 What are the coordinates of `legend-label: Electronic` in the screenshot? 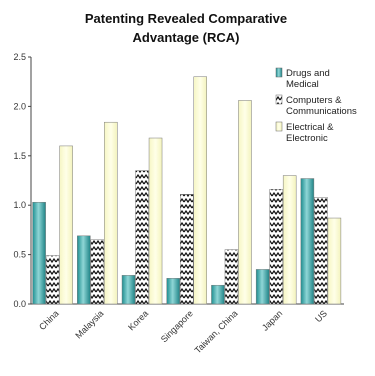 It's located at (307, 138).